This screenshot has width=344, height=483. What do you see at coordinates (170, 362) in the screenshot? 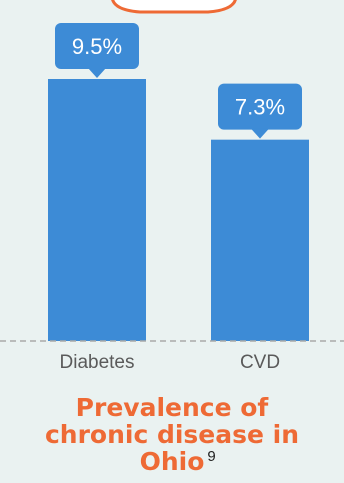
I see `category-labels: Diabetes CVD` at bounding box center [170, 362].